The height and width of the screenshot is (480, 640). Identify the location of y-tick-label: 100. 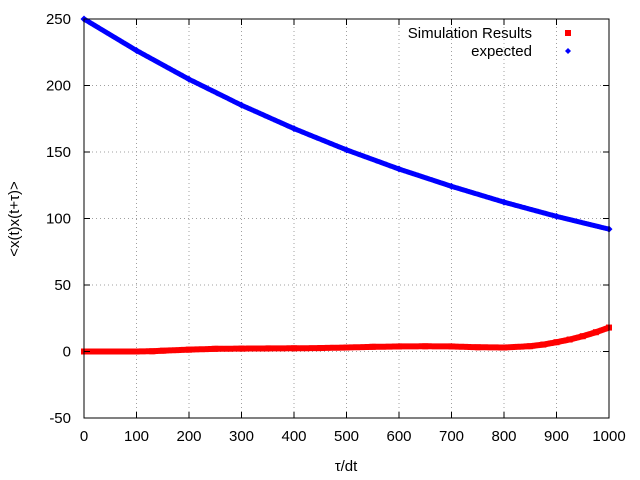
(58, 219).